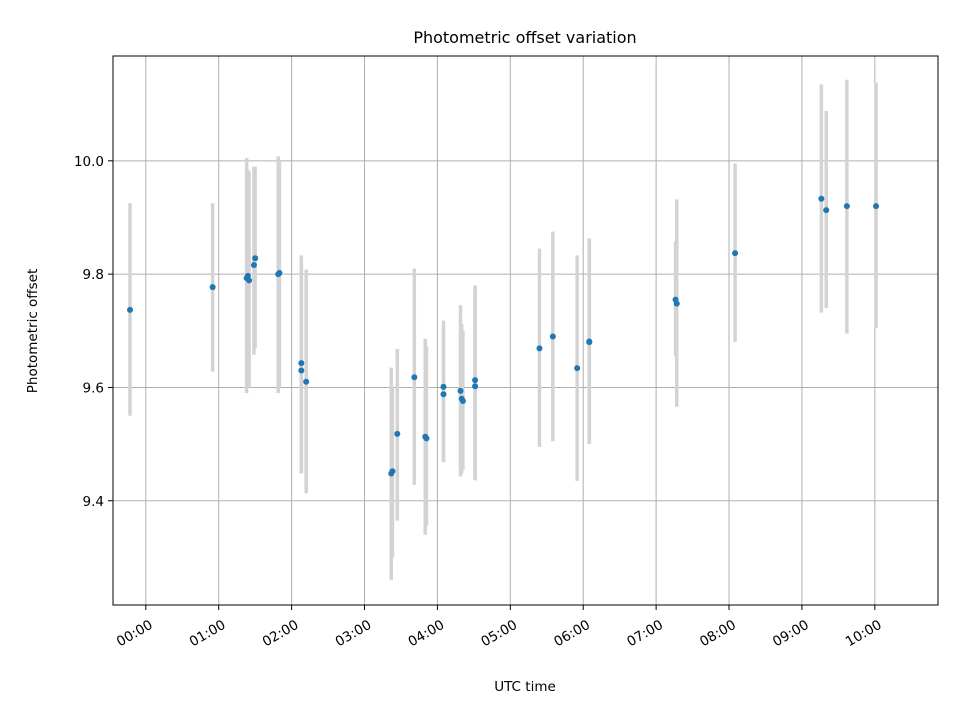 Image resolution: width=960 pixels, height=720 pixels. Describe the element at coordinates (499, 633) in the screenshot. I see `x-tick-label: 05:00` at that location.